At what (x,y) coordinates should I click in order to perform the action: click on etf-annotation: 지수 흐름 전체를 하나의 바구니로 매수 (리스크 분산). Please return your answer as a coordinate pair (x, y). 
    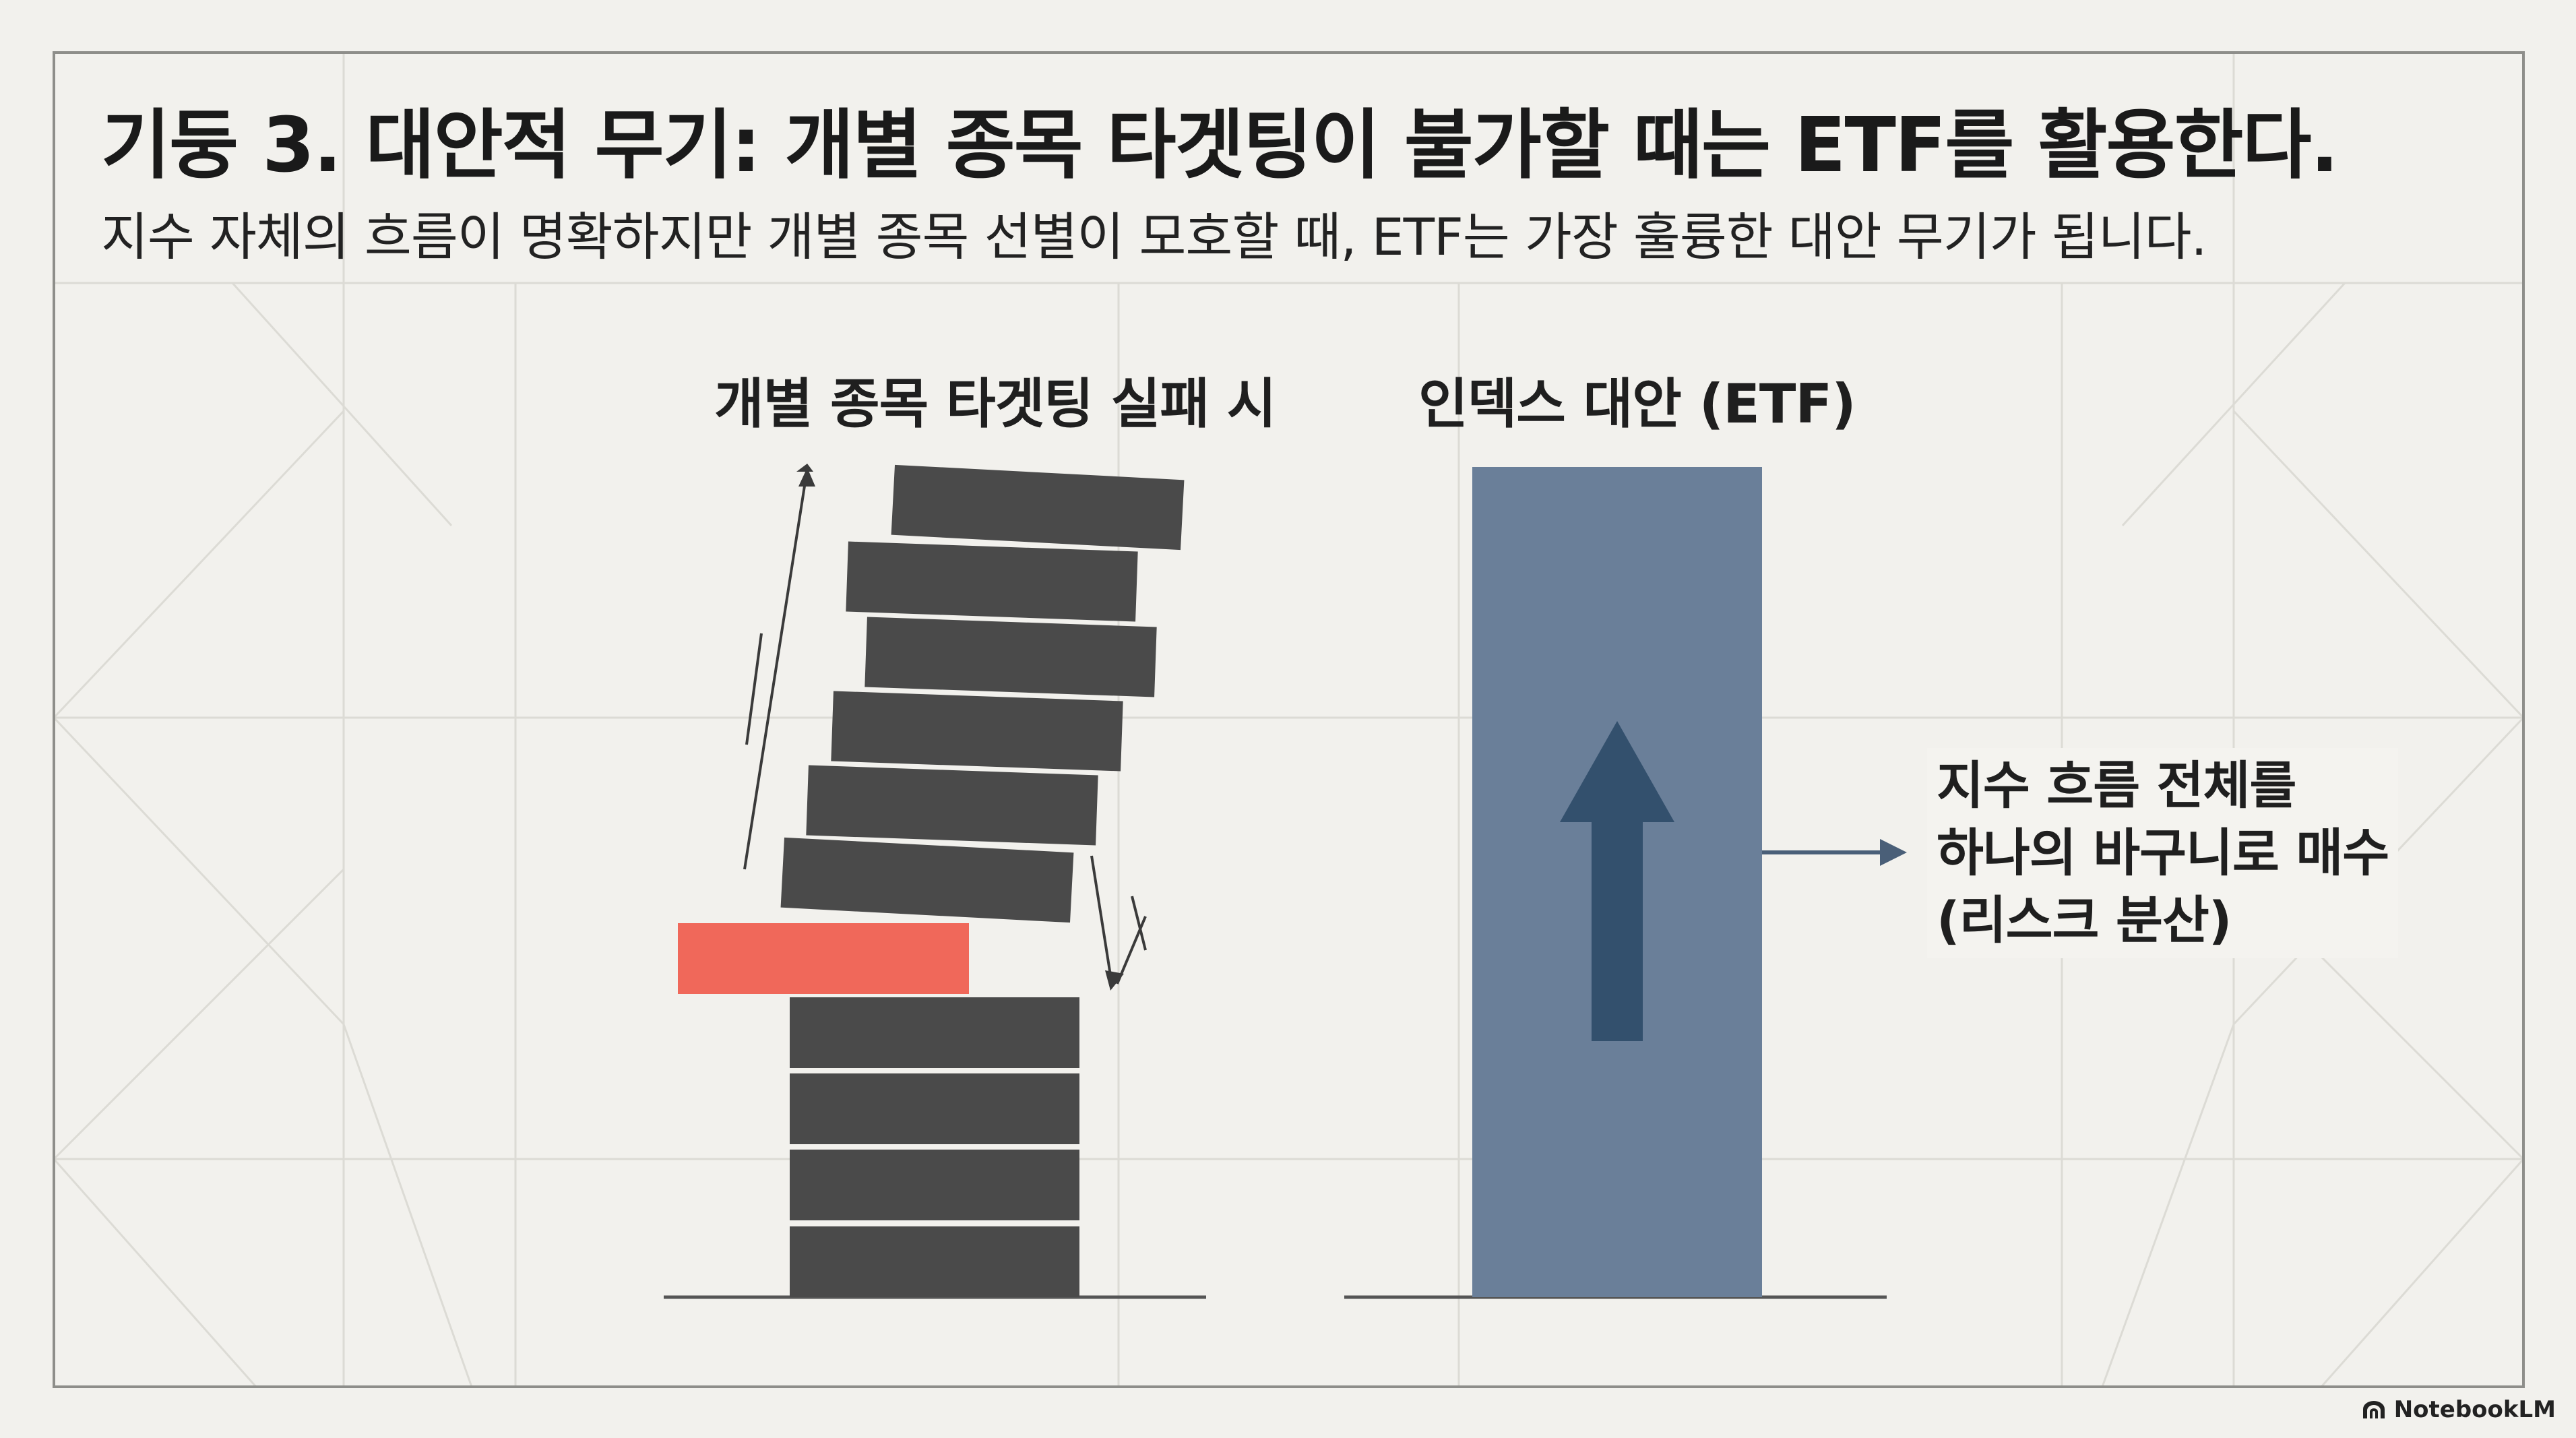
    Looking at the image, I should click on (2163, 853).